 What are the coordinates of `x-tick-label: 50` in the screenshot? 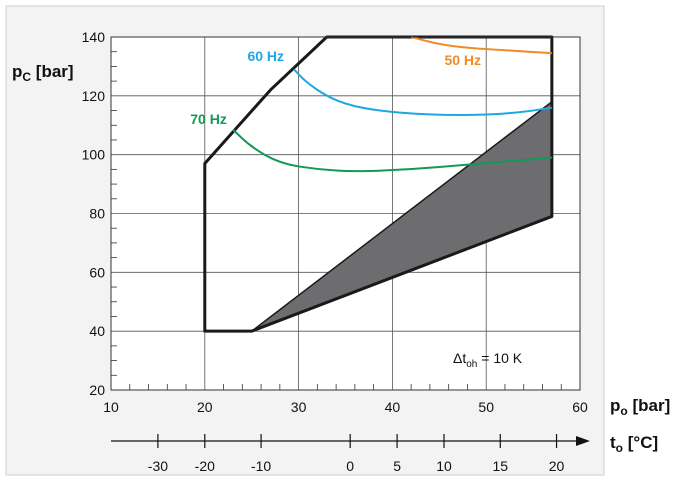 It's located at (486, 407).